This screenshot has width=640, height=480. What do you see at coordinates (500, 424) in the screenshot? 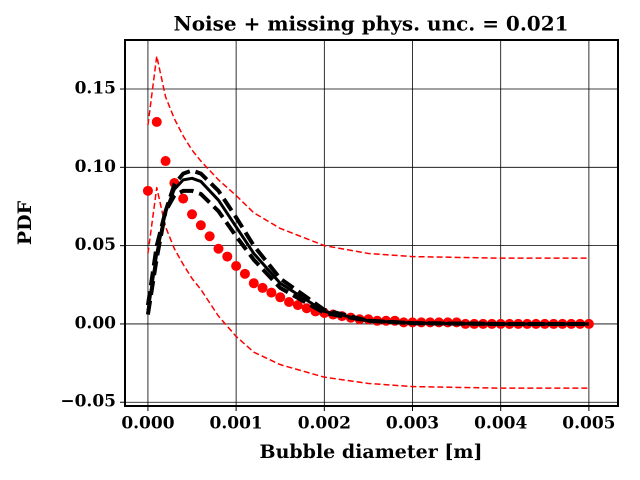
I see `x-tick-label: 0.004` at bounding box center [500, 424].